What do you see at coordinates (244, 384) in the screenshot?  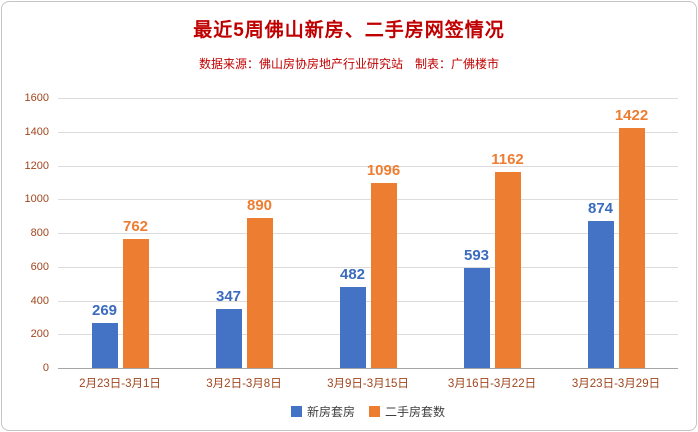 I see `x-tick-label: 3月2日-3月8日` at bounding box center [244, 384].